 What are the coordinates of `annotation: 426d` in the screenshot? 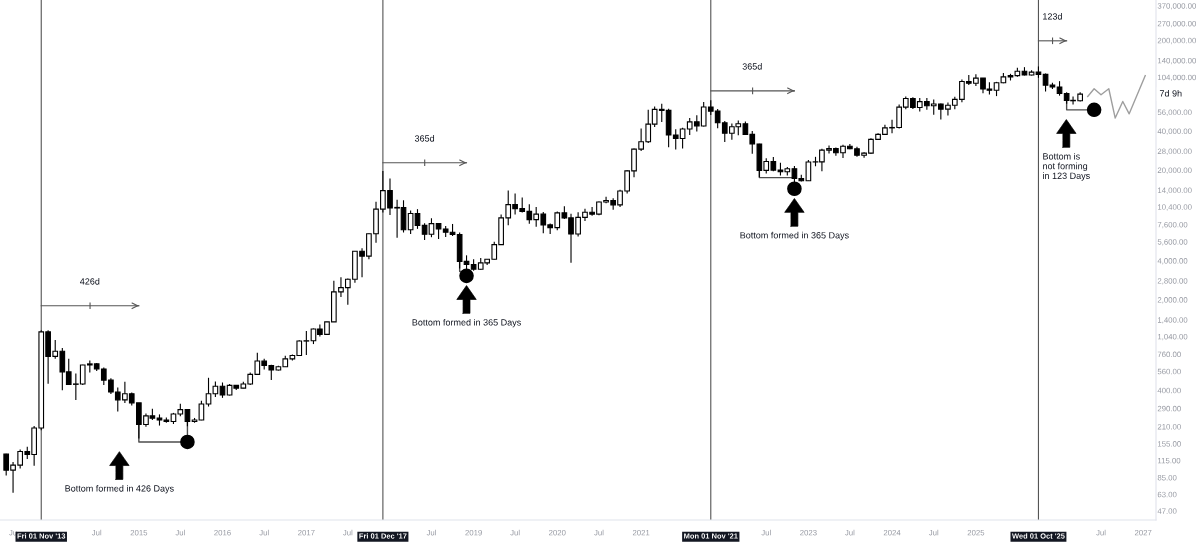 It's located at (89, 281).